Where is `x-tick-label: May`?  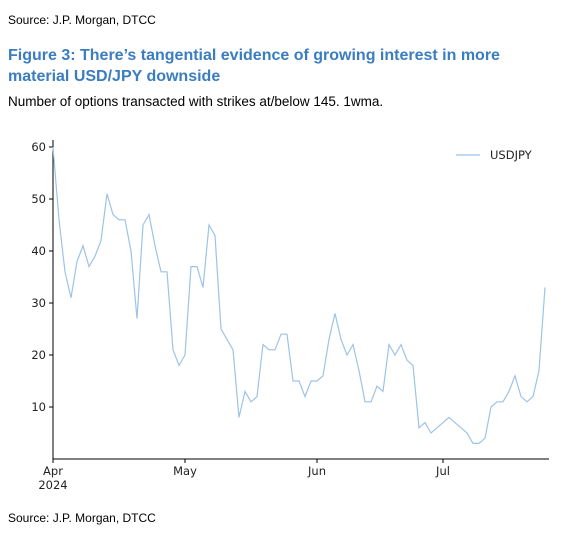
x-tick-label: May is located at coordinates (185, 471).